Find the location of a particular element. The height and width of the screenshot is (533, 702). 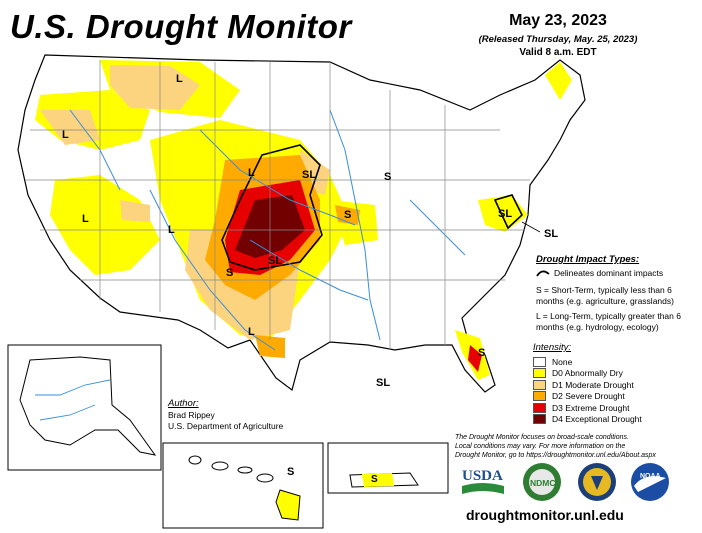

noaa-logo: NOAA is located at coordinates (650, 482).